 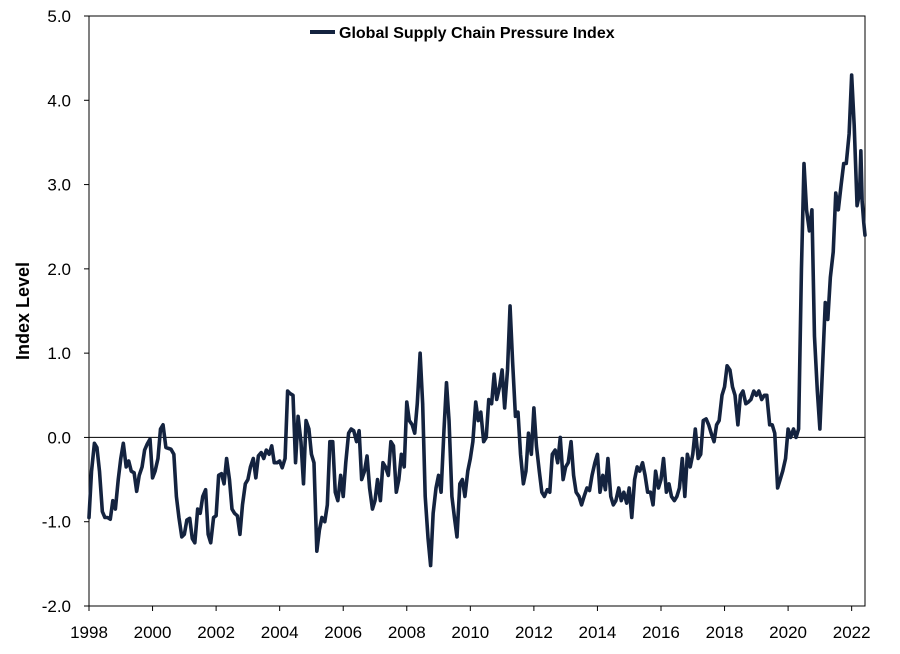 I want to click on y-tick-label: 4.0, so click(x=59, y=100).